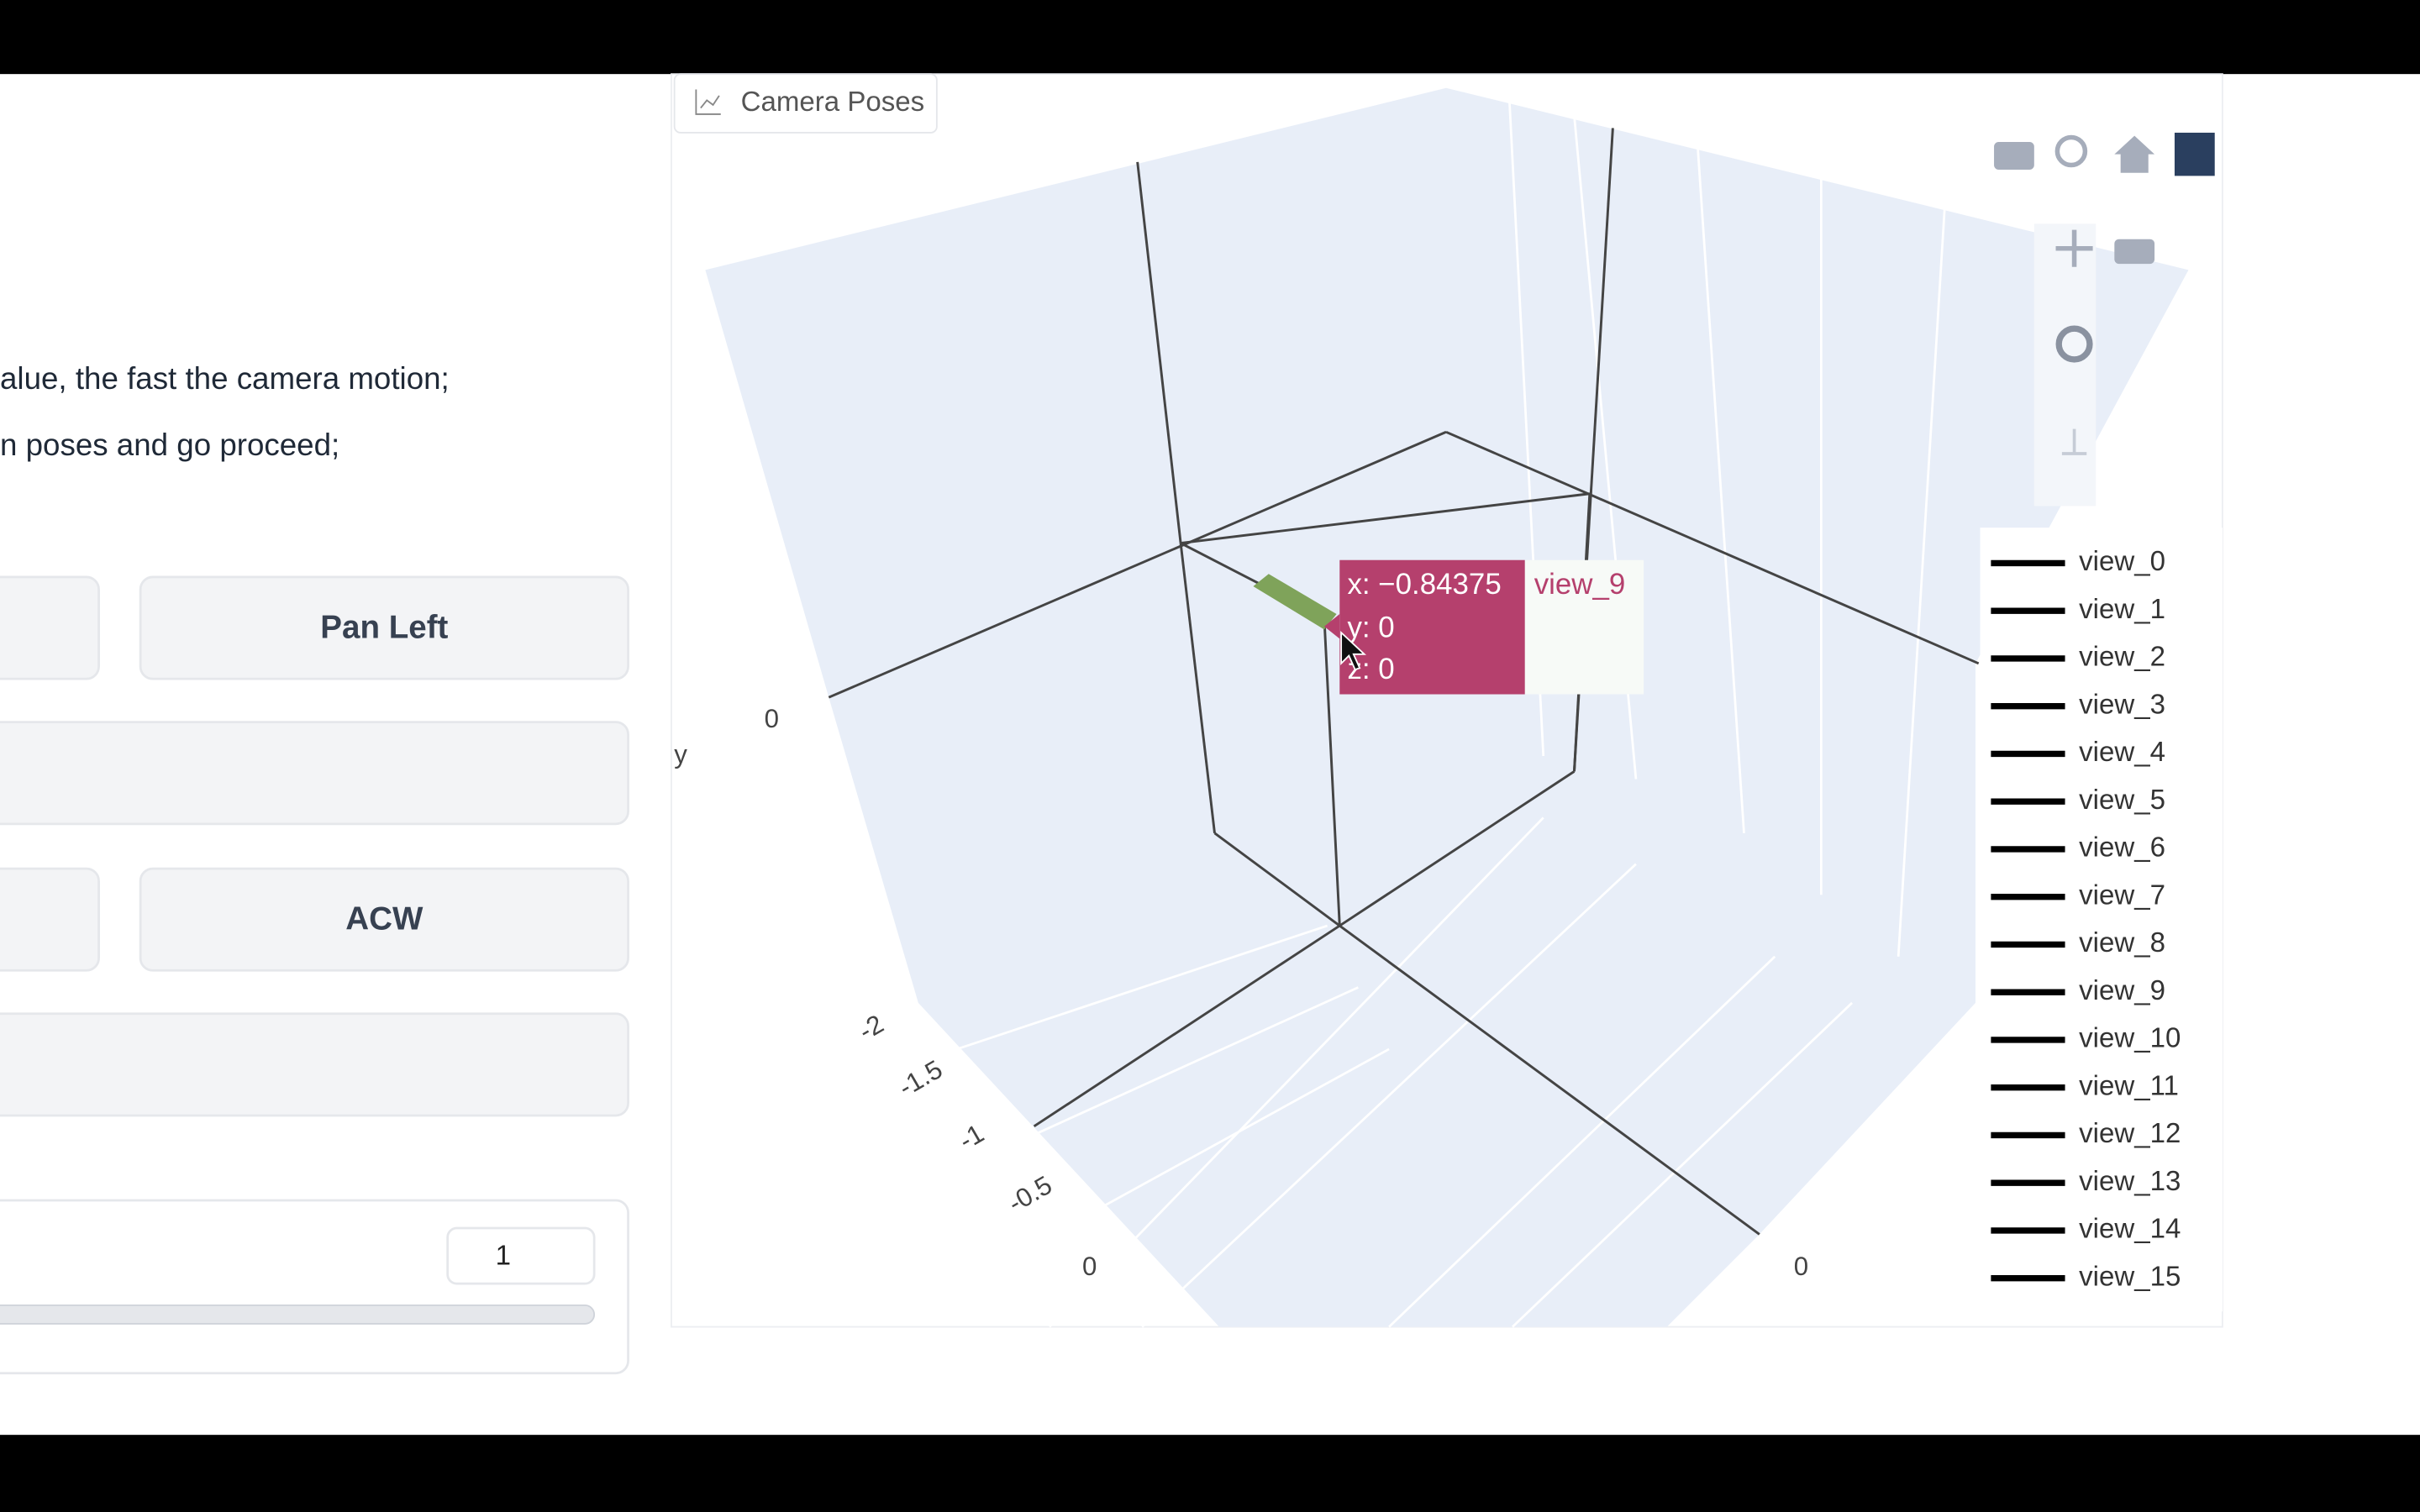  What do you see at coordinates (1584, 627) in the screenshot?
I see `tooltip-name-box` at bounding box center [1584, 627].